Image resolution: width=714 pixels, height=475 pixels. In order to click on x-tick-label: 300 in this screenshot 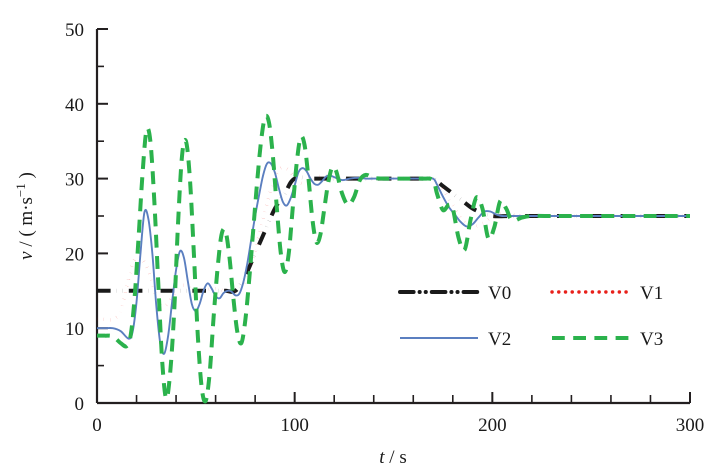, I will do `click(690, 425)`.